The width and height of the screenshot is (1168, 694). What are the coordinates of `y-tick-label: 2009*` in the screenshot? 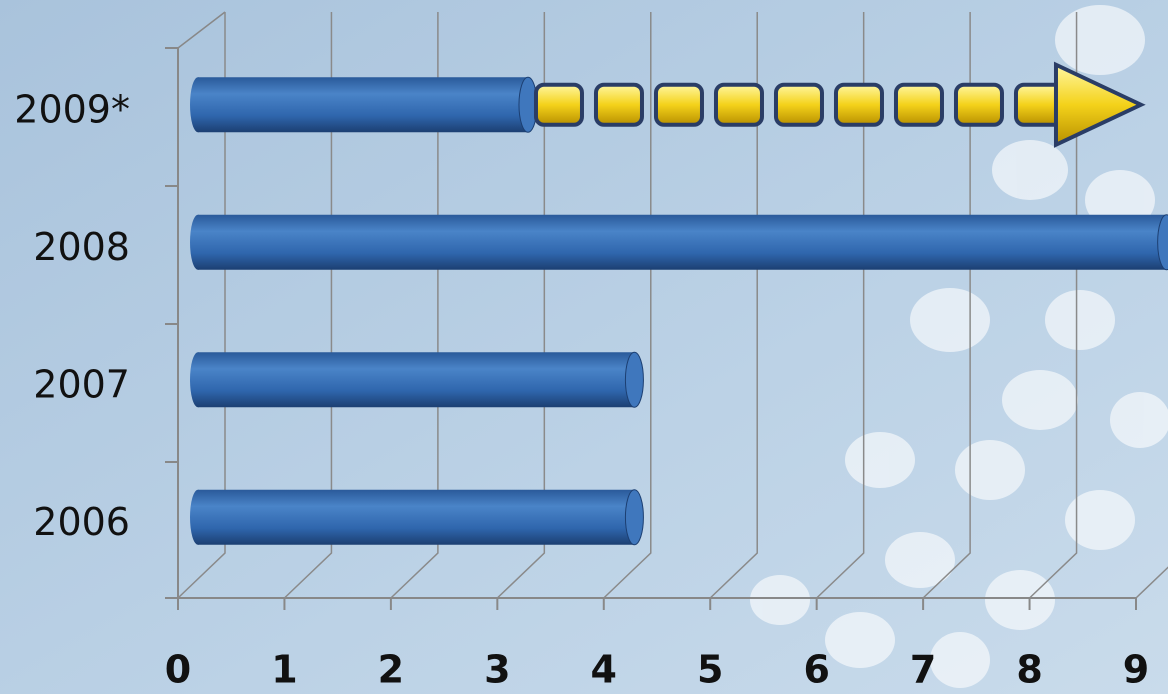 It's located at (72, 109).